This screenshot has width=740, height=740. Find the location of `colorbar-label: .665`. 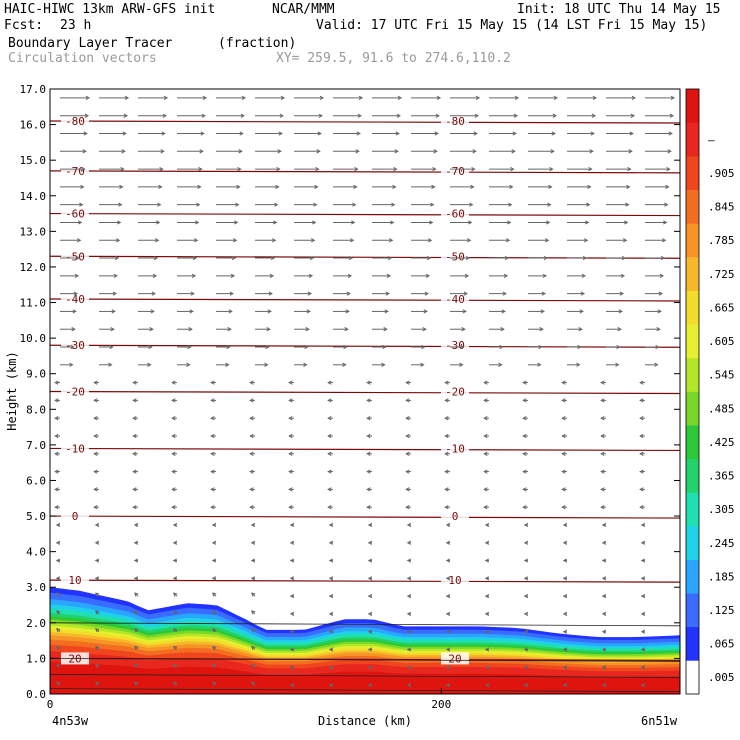

colorbar-label: .665 is located at coordinates (721, 308).